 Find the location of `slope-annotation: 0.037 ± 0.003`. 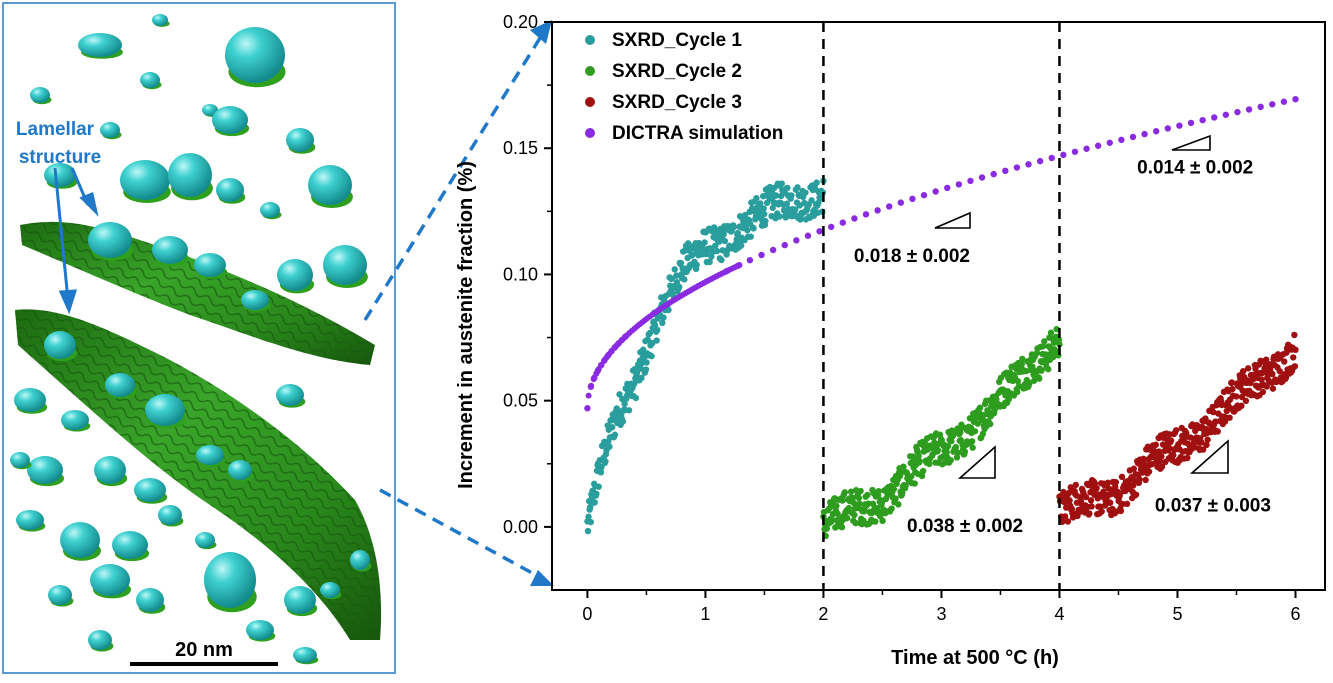

slope-annotation: 0.037 ± 0.003 is located at coordinates (1213, 506).